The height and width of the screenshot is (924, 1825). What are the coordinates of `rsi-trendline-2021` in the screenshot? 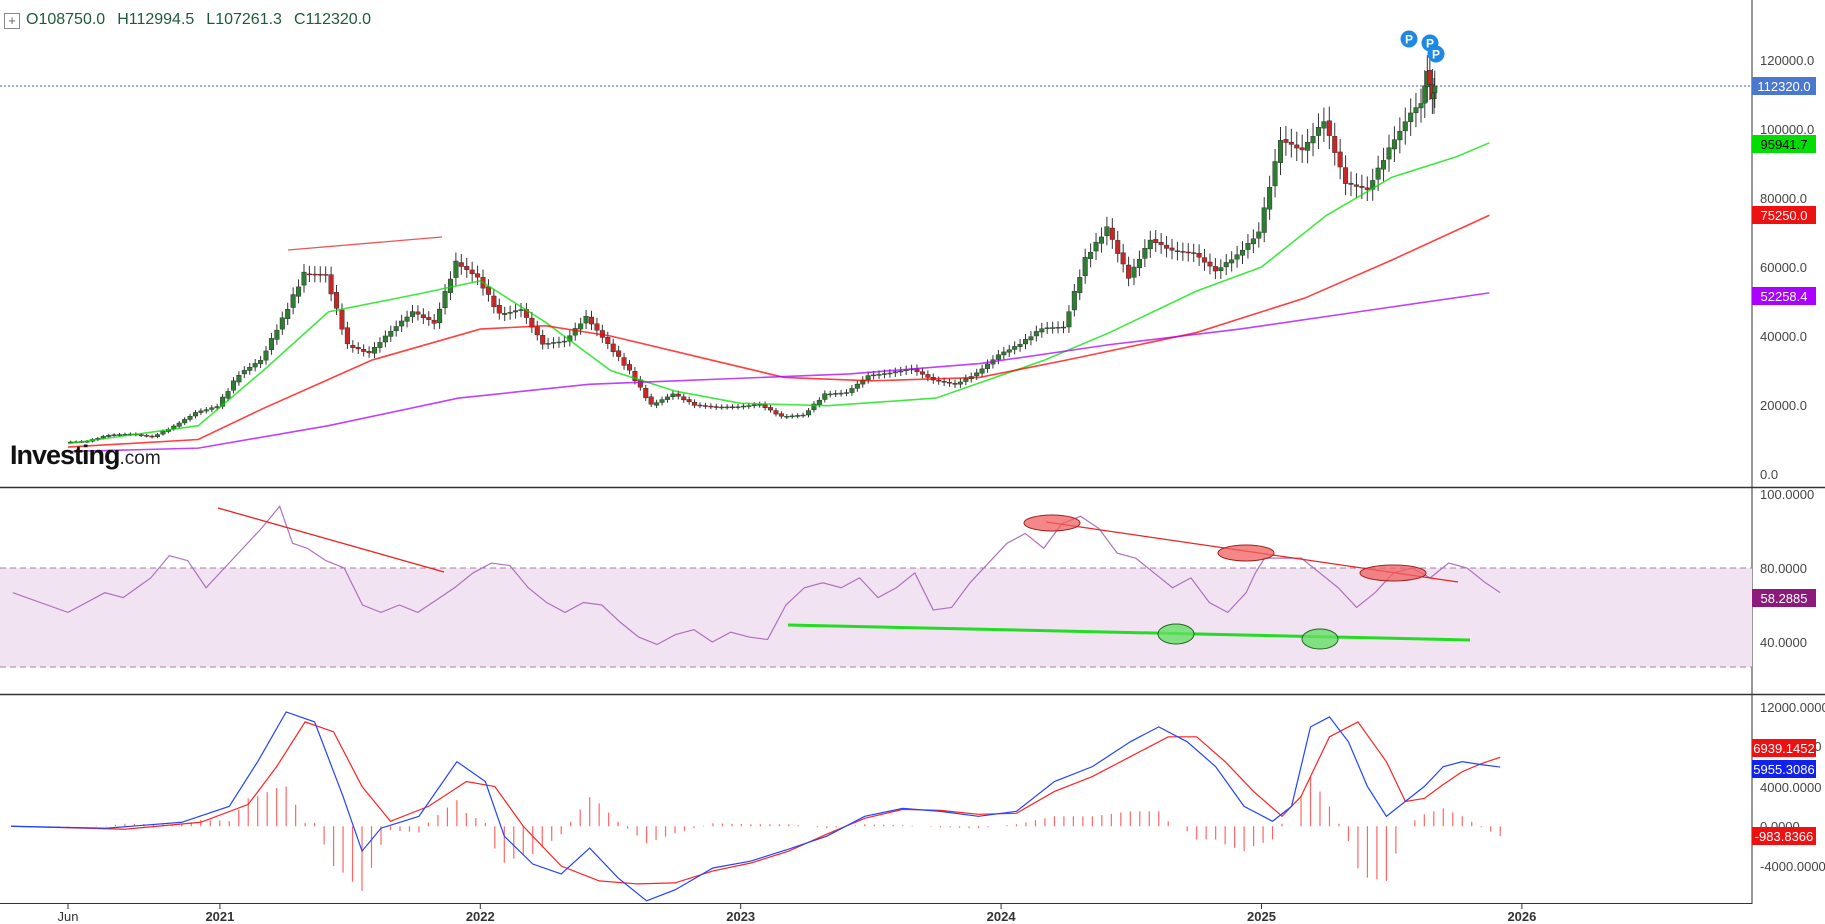 It's located at (331, 540).